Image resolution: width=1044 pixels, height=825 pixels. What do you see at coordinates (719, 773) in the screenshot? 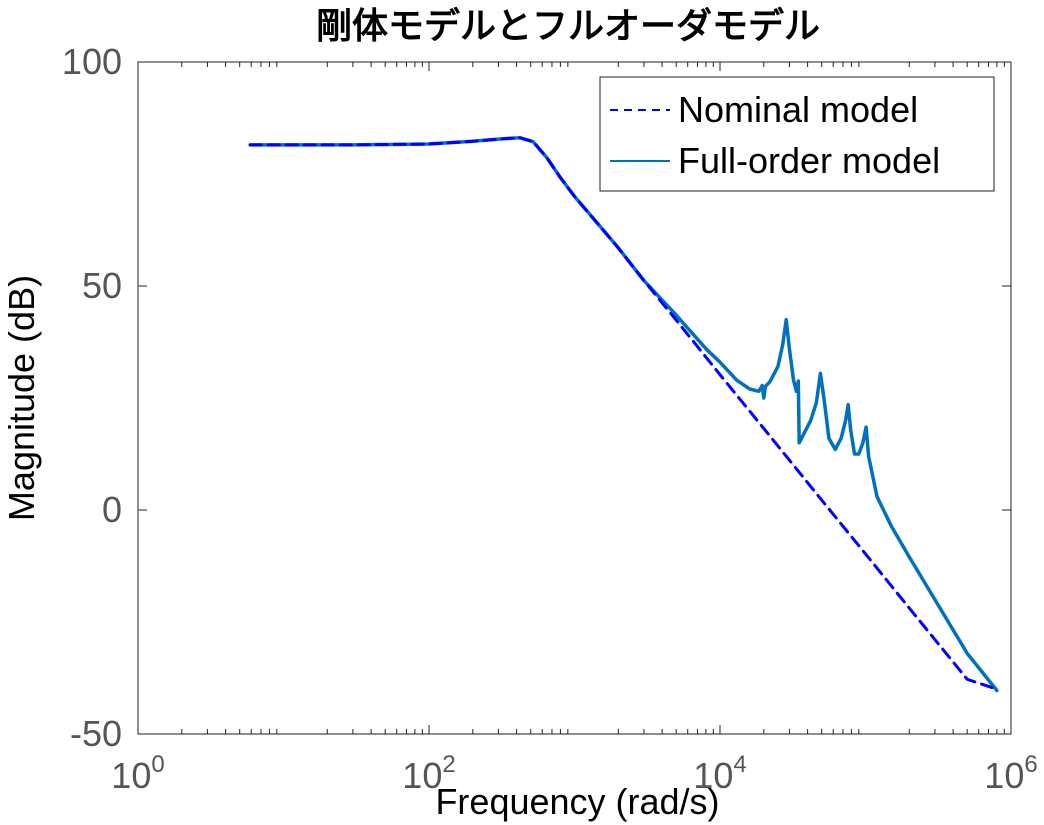
I see `x-tick-label: 10⁴` at bounding box center [719, 773].